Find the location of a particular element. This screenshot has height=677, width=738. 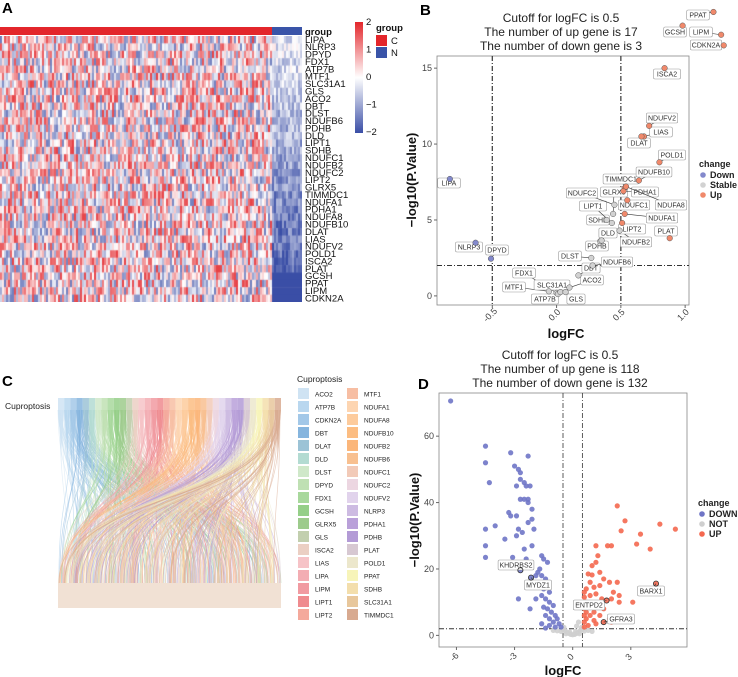

sankey-node-ACO2 is located at coordinates (61, 434).